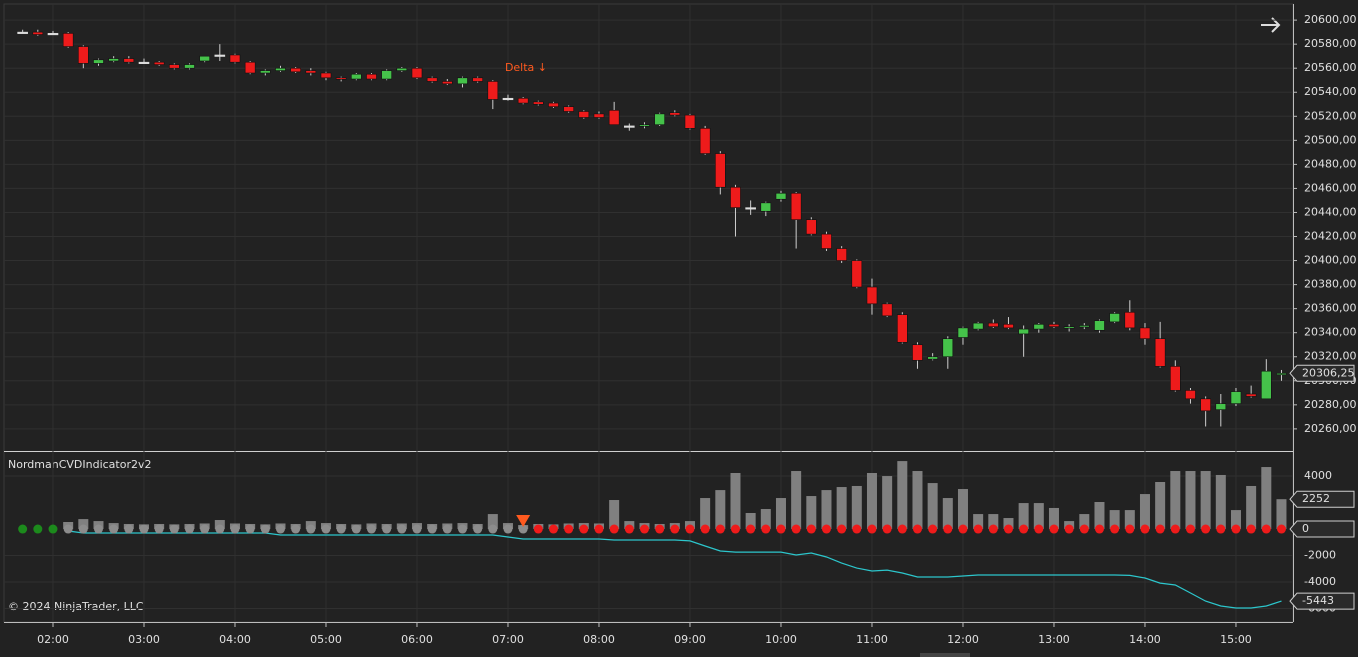  Describe the element at coordinates (1330, 43) in the screenshot. I see `y-tick-label: 20580,00` at that location.